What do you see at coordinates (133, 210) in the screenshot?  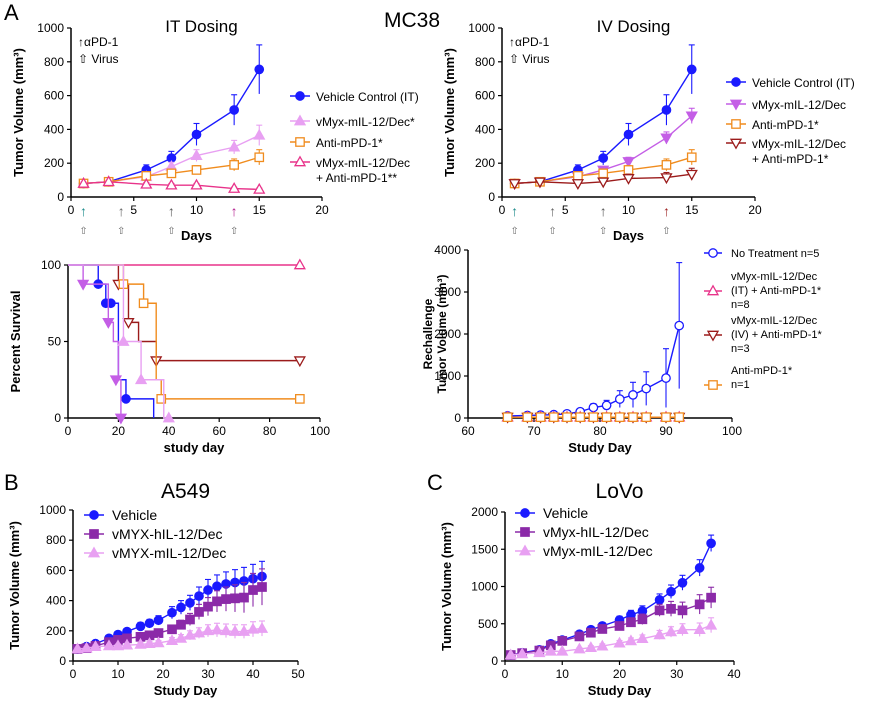 I see `x-tick-label: 5` at bounding box center [133, 210].